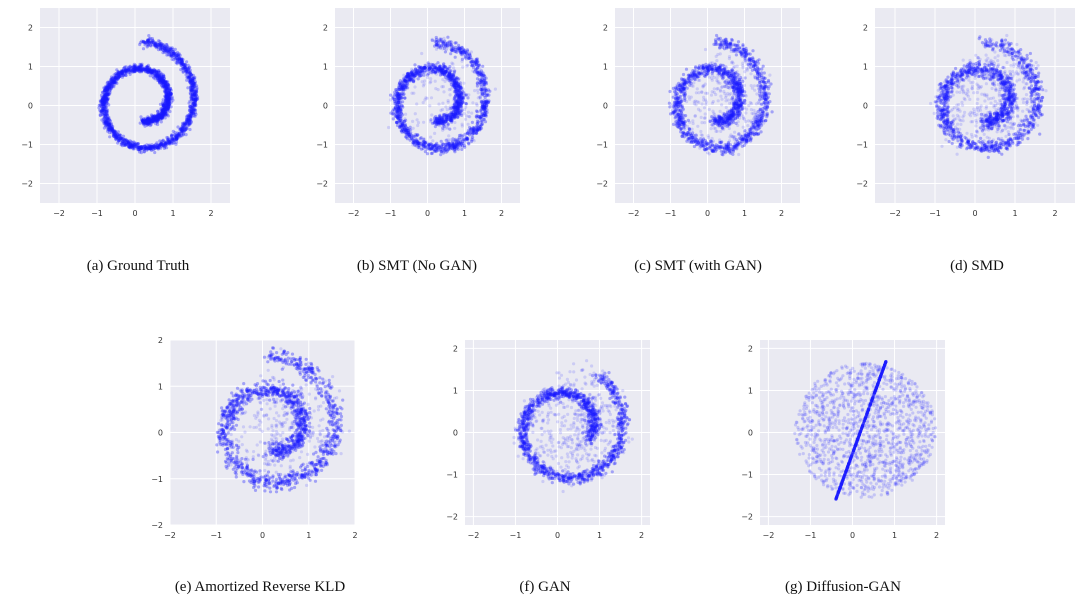 This screenshot has height=603, width=1088. I want to click on x-tick-label: −1, so click(97, 213).